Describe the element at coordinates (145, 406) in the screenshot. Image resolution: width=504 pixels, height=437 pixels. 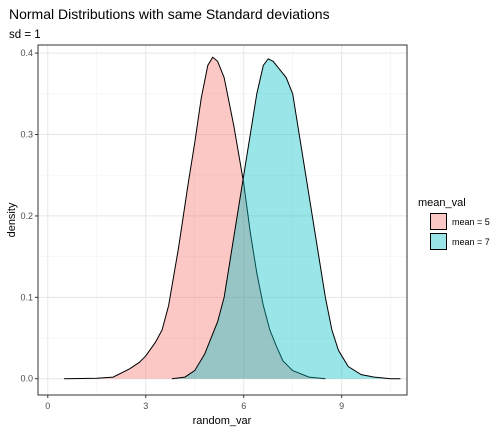
I see `x-tick-label: 3` at that location.